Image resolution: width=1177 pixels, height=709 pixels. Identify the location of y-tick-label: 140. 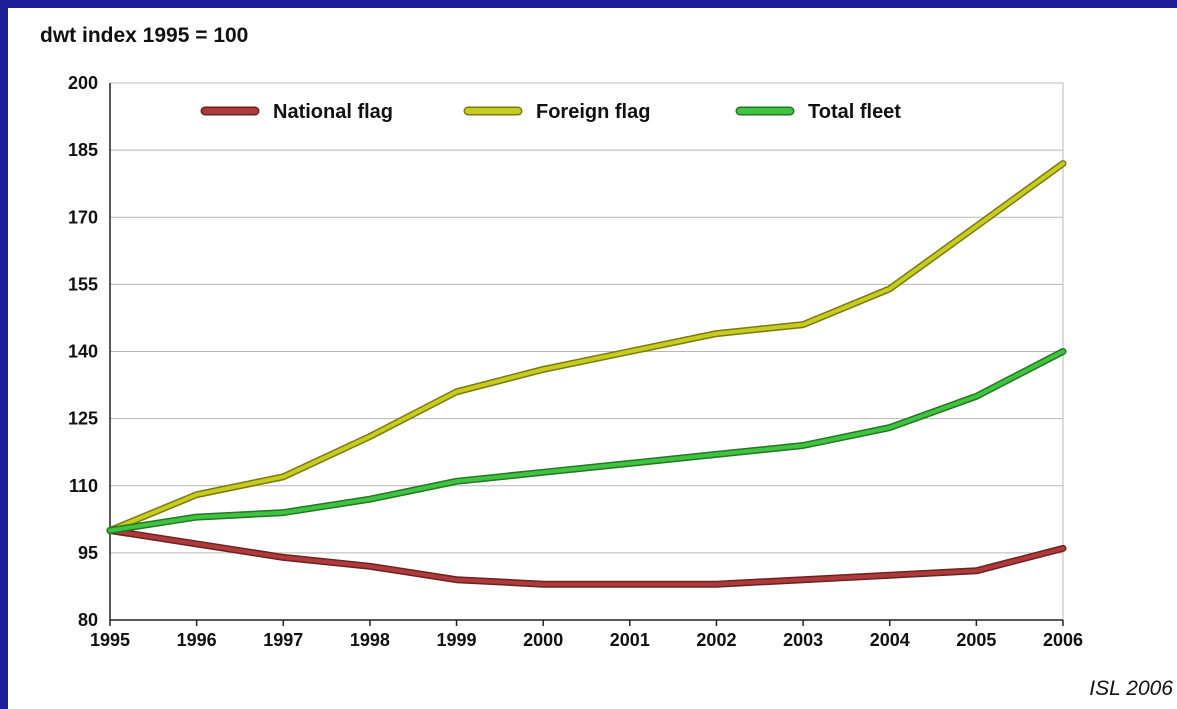
(83, 352).